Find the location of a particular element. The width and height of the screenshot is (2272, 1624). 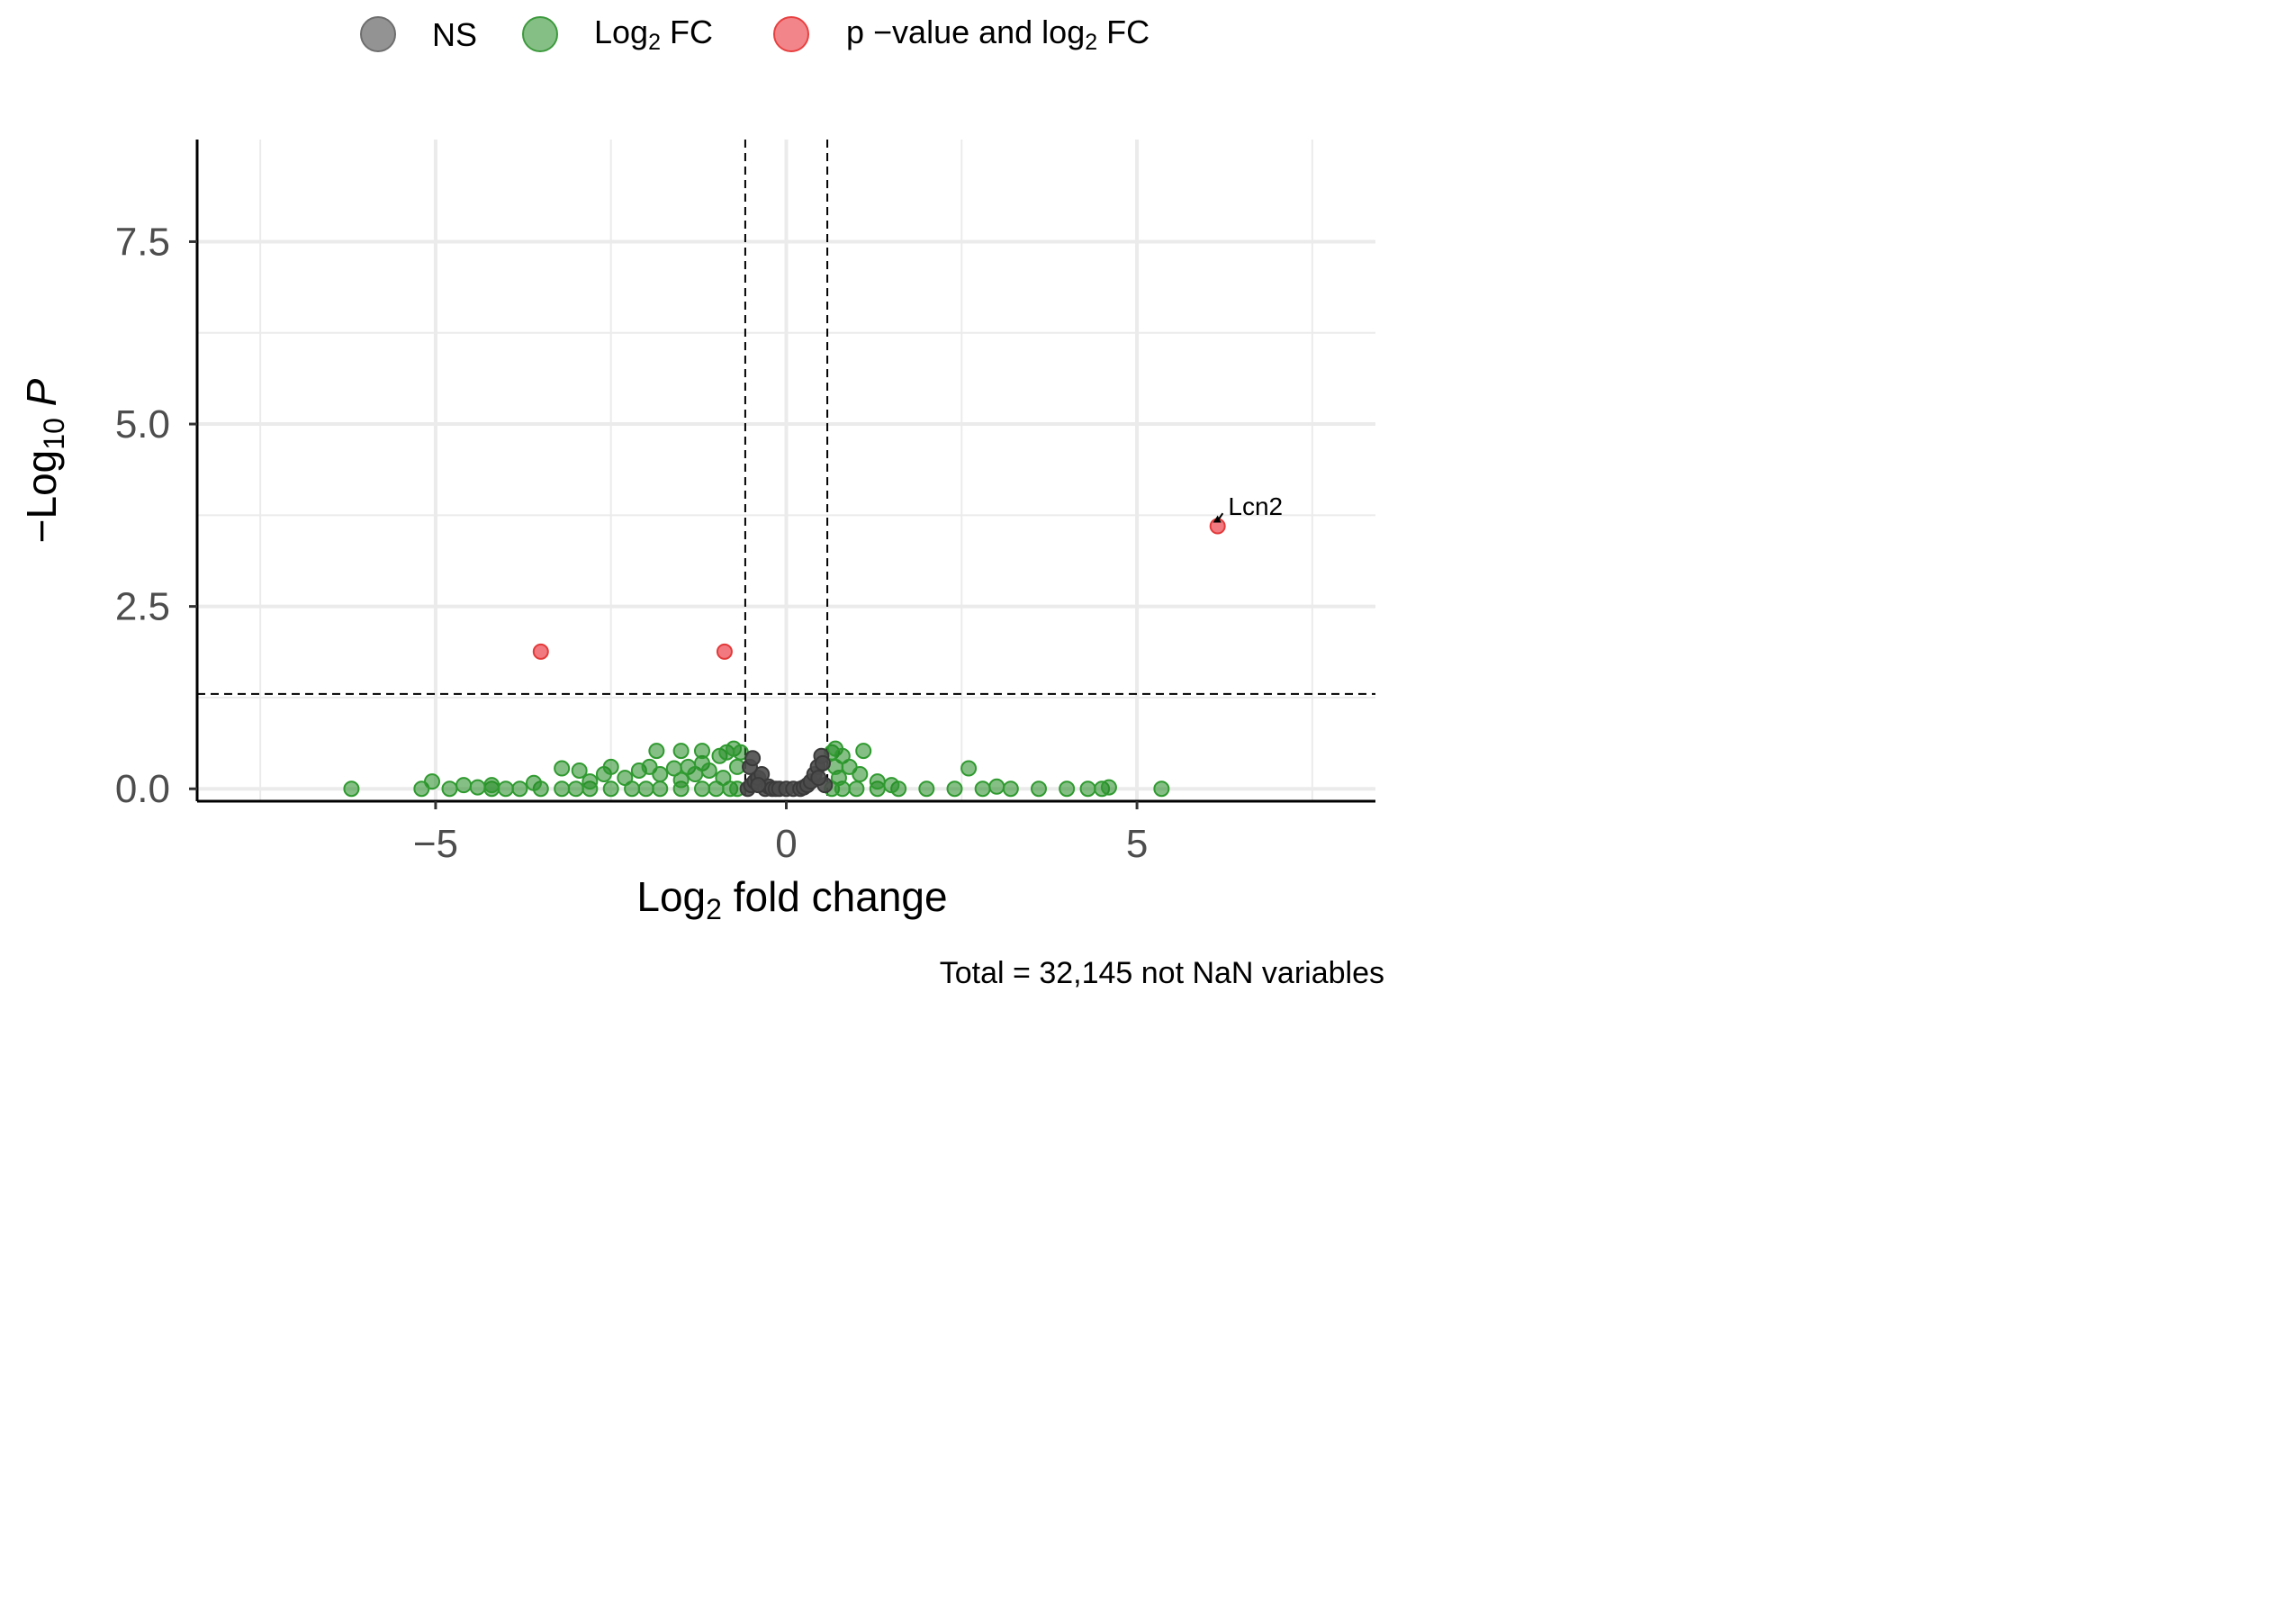

x-tick-label: −5 is located at coordinates (435, 844).